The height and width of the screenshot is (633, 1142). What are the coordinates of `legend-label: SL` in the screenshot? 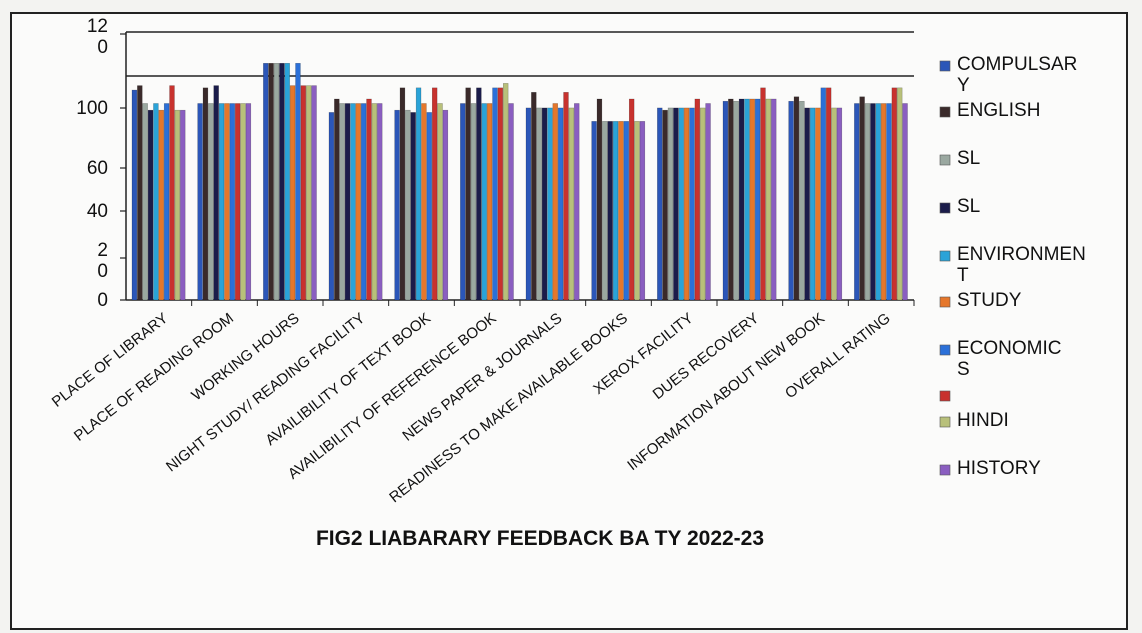 It's located at (968, 158).